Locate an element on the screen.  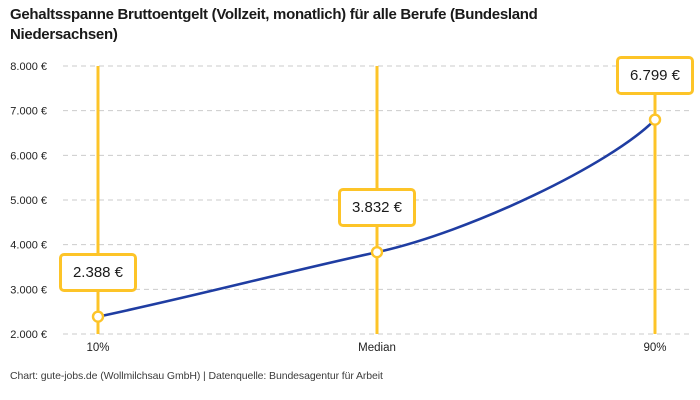
chart-title-line-2: Niedersachsen) is located at coordinates (64, 34).